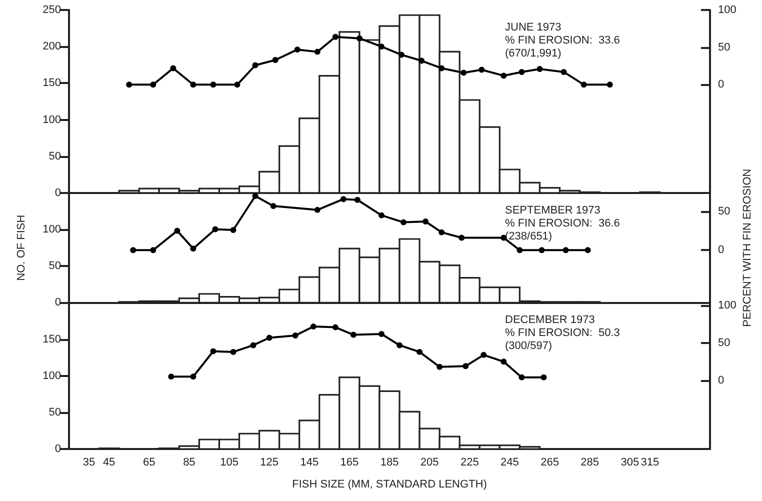  I want to click on x-tick-label: 125, so click(269, 462).